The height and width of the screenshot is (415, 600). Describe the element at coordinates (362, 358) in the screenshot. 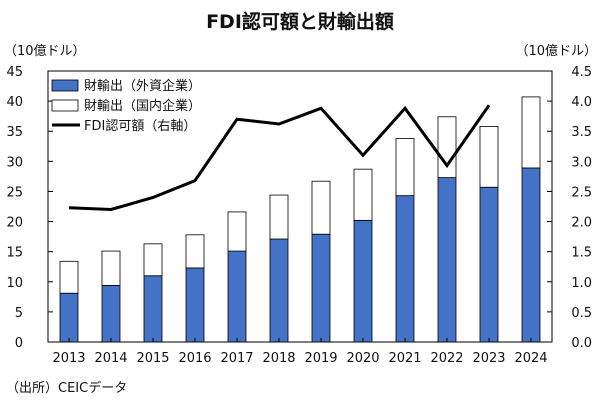

I see `x-tick-label: 2020` at that location.